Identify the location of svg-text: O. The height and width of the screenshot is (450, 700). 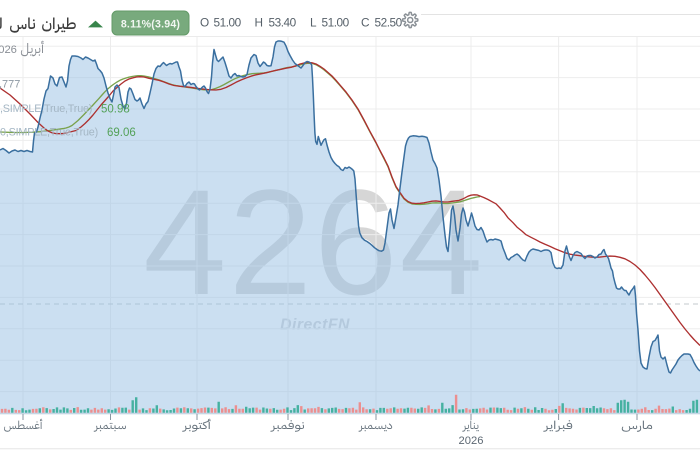
(204, 22).